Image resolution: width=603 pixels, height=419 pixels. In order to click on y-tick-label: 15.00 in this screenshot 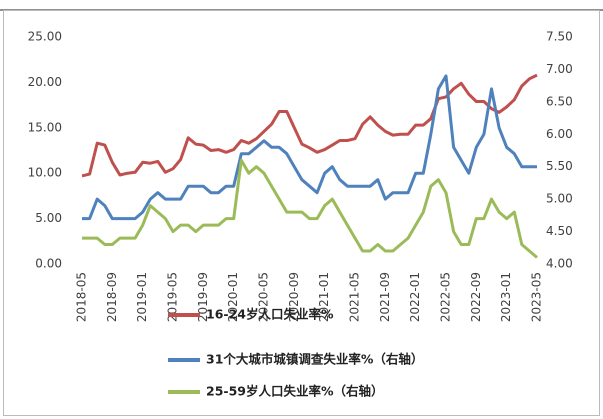, I will do `click(45, 127)`.